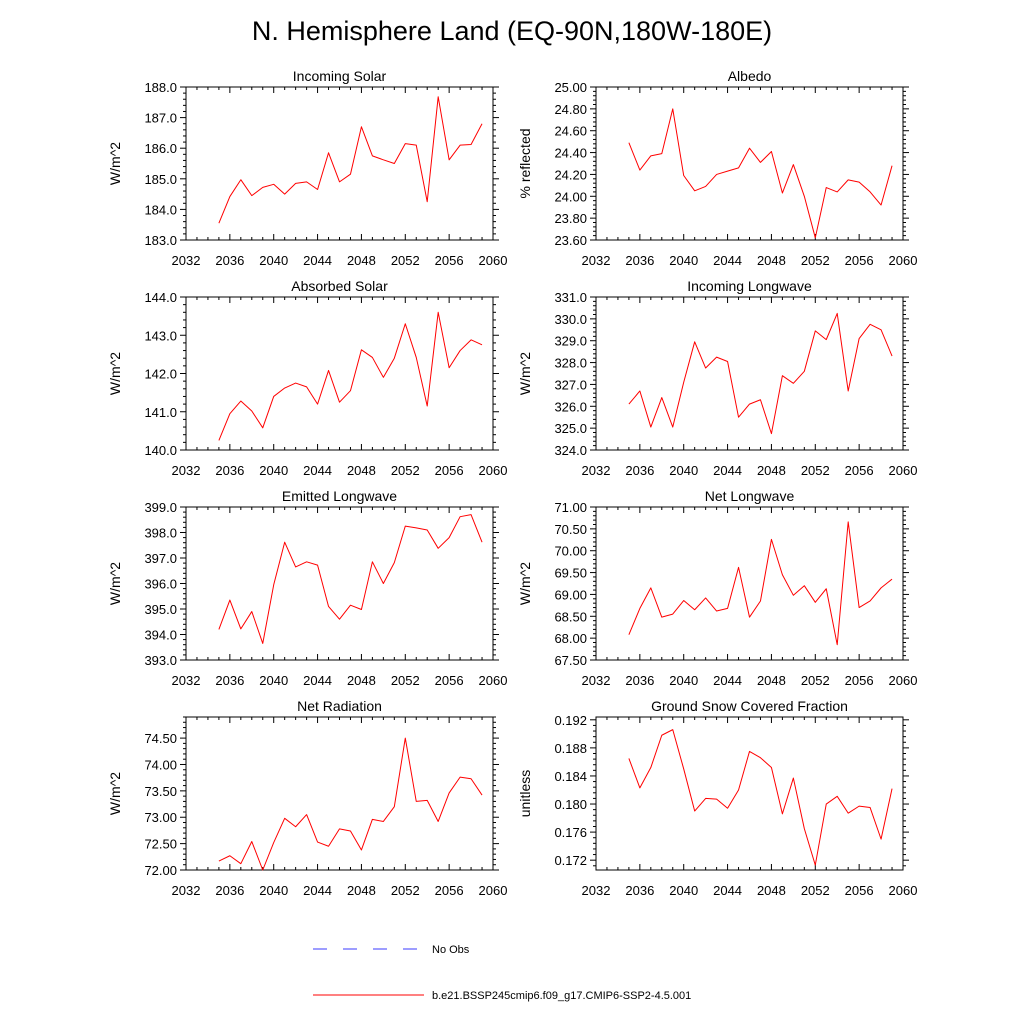  I want to click on y-tick-label: 0.176, so click(570, 832).